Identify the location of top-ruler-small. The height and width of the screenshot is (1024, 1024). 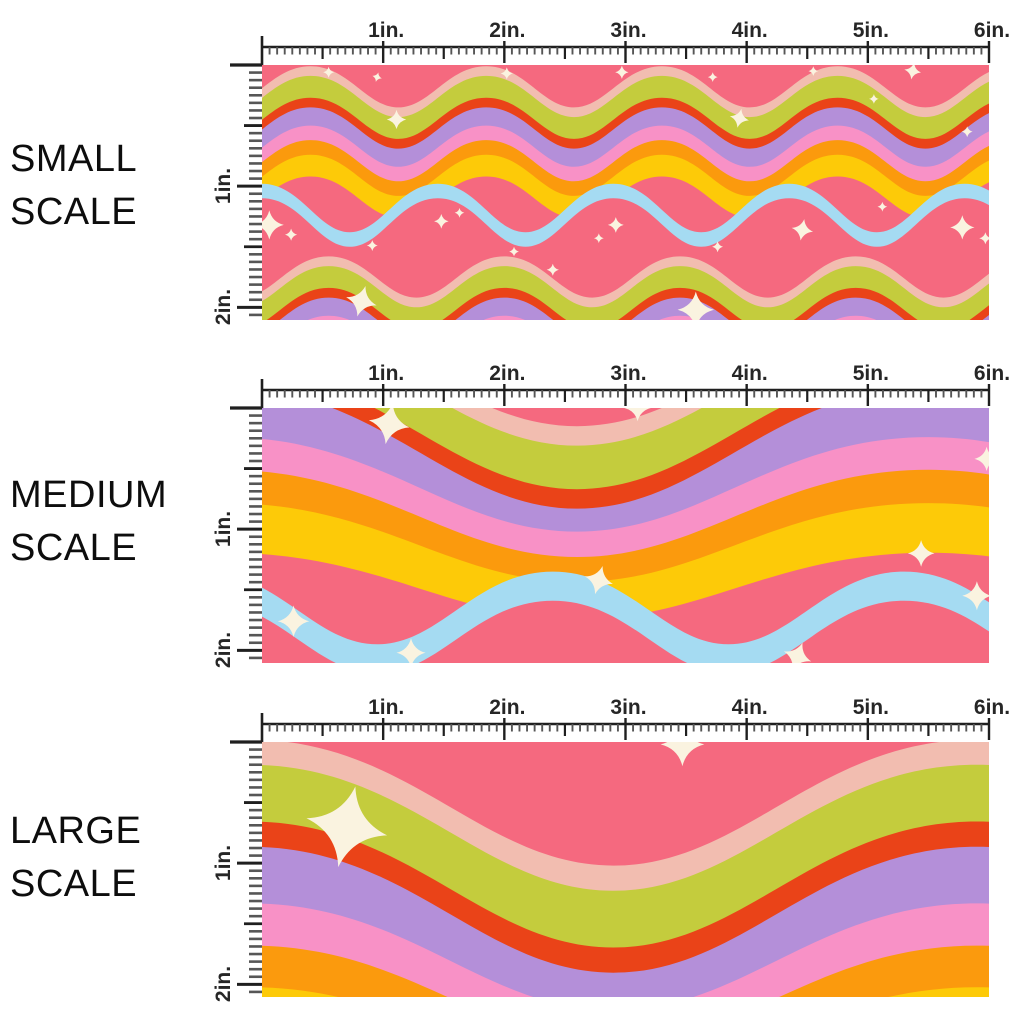
(625, 50).